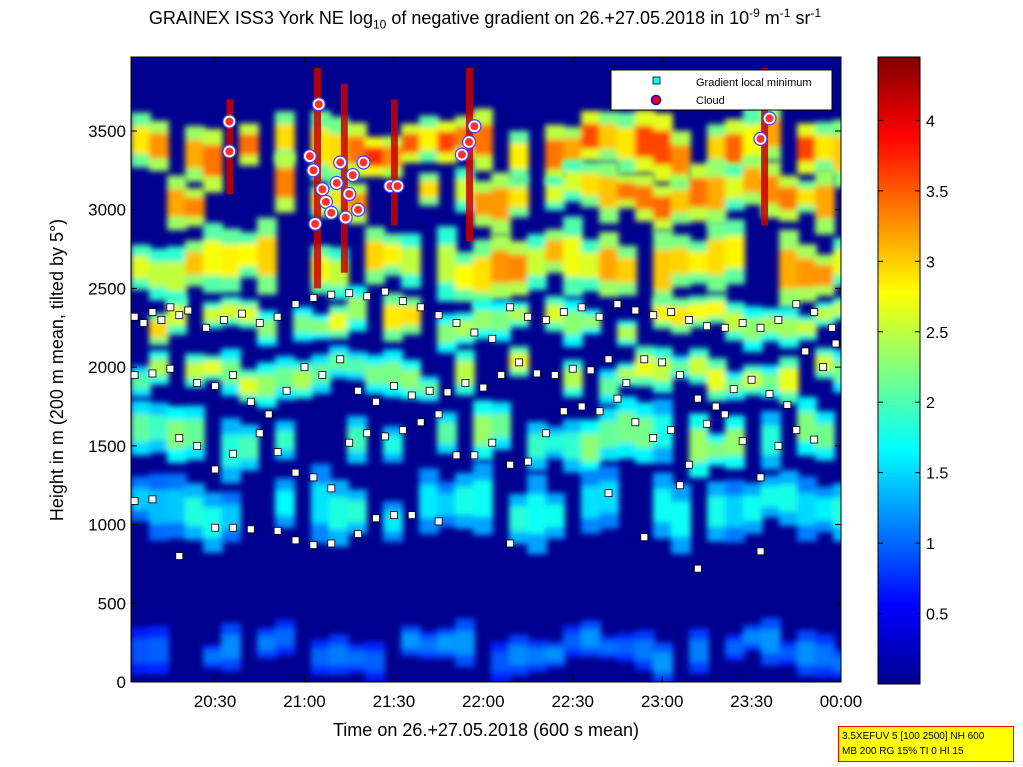  What do you see at coordinates (754, 83) in the screenshot?
I see `legend-label-gradient-minimum: Gradient local minimum` at bounding box center [754, 83].